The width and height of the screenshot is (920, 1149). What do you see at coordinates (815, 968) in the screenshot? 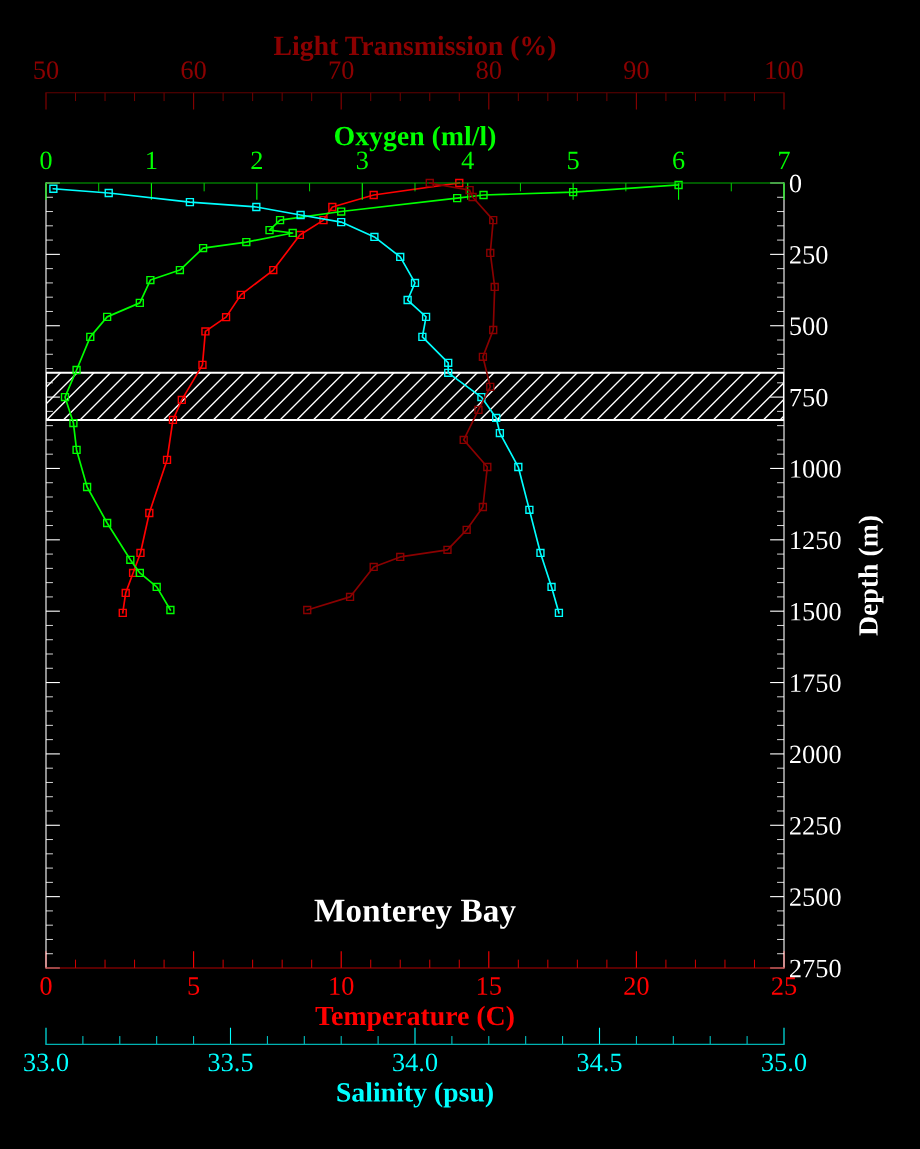
I see `y-tick-label: 2750` at bounding box center [815, 968].